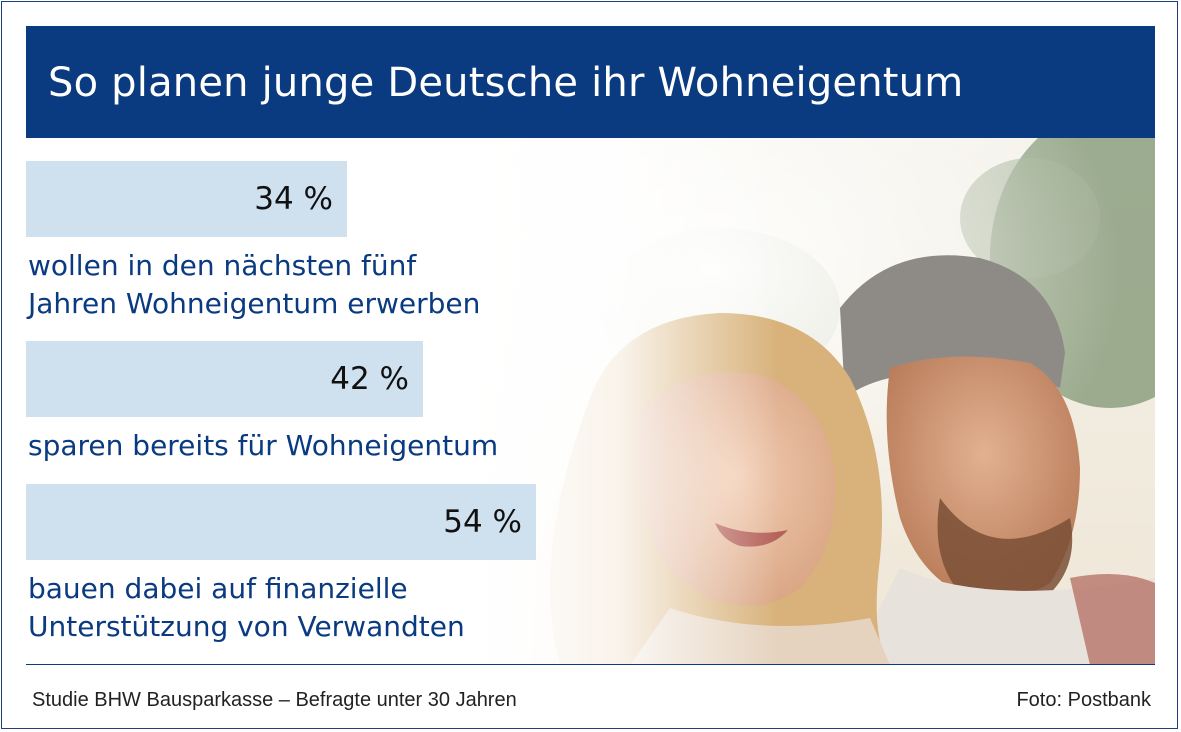 The image size is (1181, 732). I want to click on bar-value-label-1: 34 %, so click(293, 199).